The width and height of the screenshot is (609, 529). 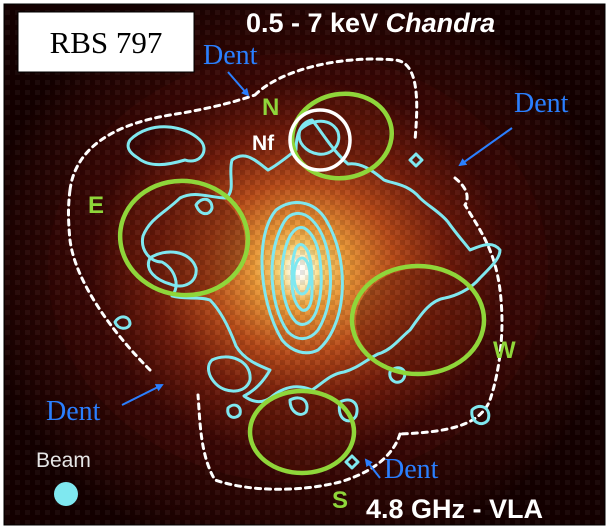 What do you see at coordinates (348, 410) in the screenshot?
I see `radio-blob-s4` at bounding box center [348, 410].